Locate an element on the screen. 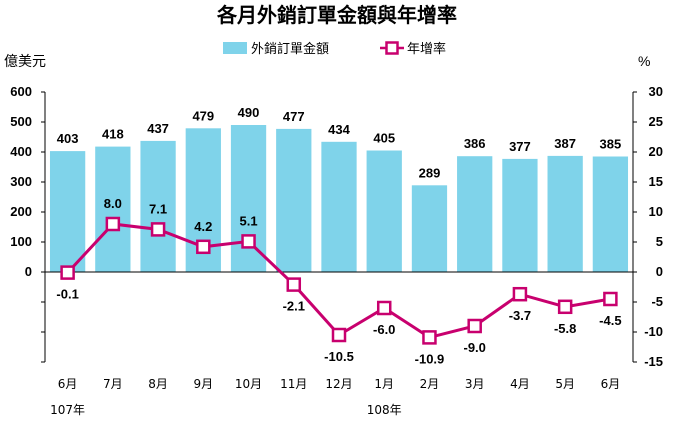 The image size is (675, 423). category-label: 1月 is located at coordinates (384, 384).